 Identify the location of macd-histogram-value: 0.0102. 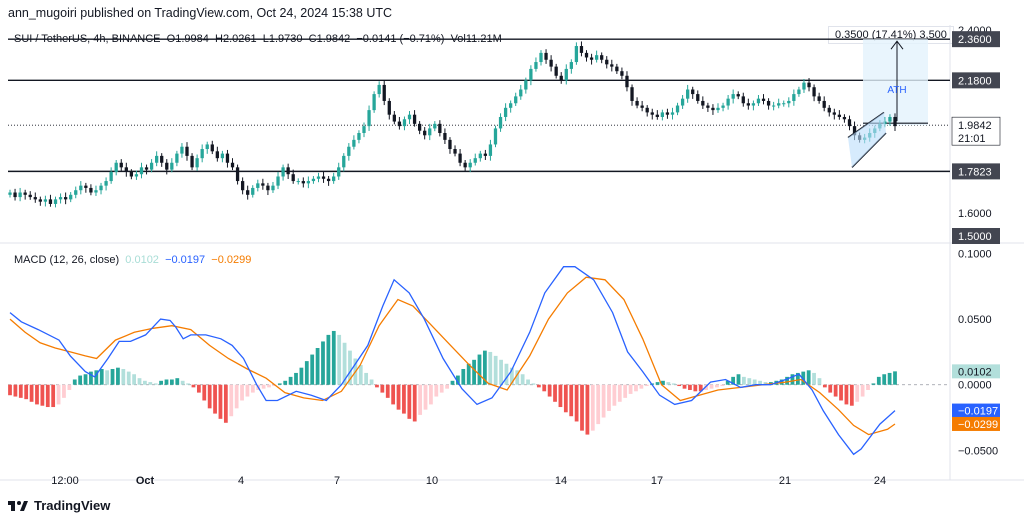
(142, 260).